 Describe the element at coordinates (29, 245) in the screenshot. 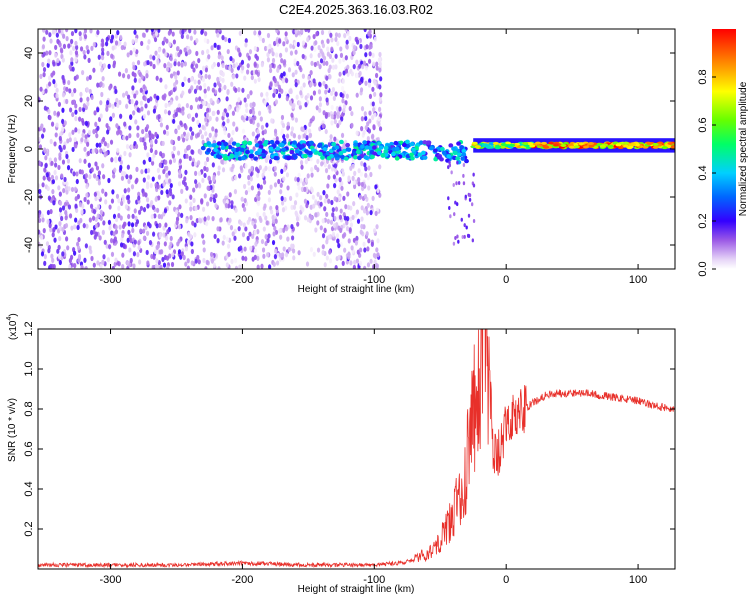

I see `heatmap-ytick-label: -40` at that location.